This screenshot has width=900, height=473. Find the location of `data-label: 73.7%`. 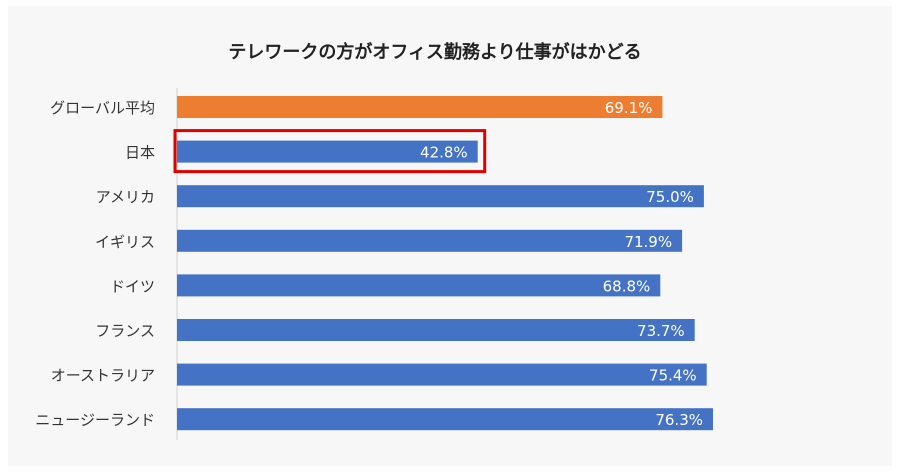

data-label: 73.7% is located at coordinates (661, 331).